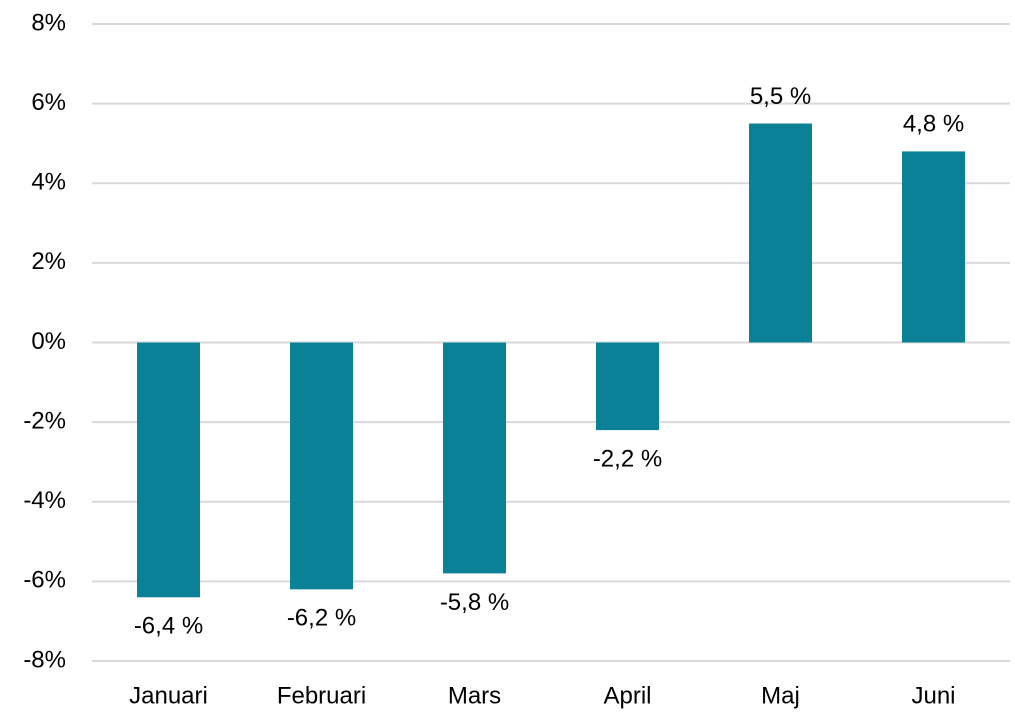 This screenshot has height=715, width=1015. What do you see at coordinates (44, 500) in the screenshot?
I see `y-tick-label: -4%` at bounding box center [44, 500].